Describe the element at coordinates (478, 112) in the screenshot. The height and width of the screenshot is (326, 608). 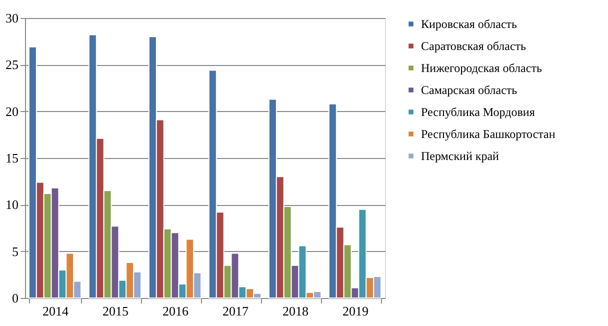
I see `legend-label: Республика Мордовия` at that location.